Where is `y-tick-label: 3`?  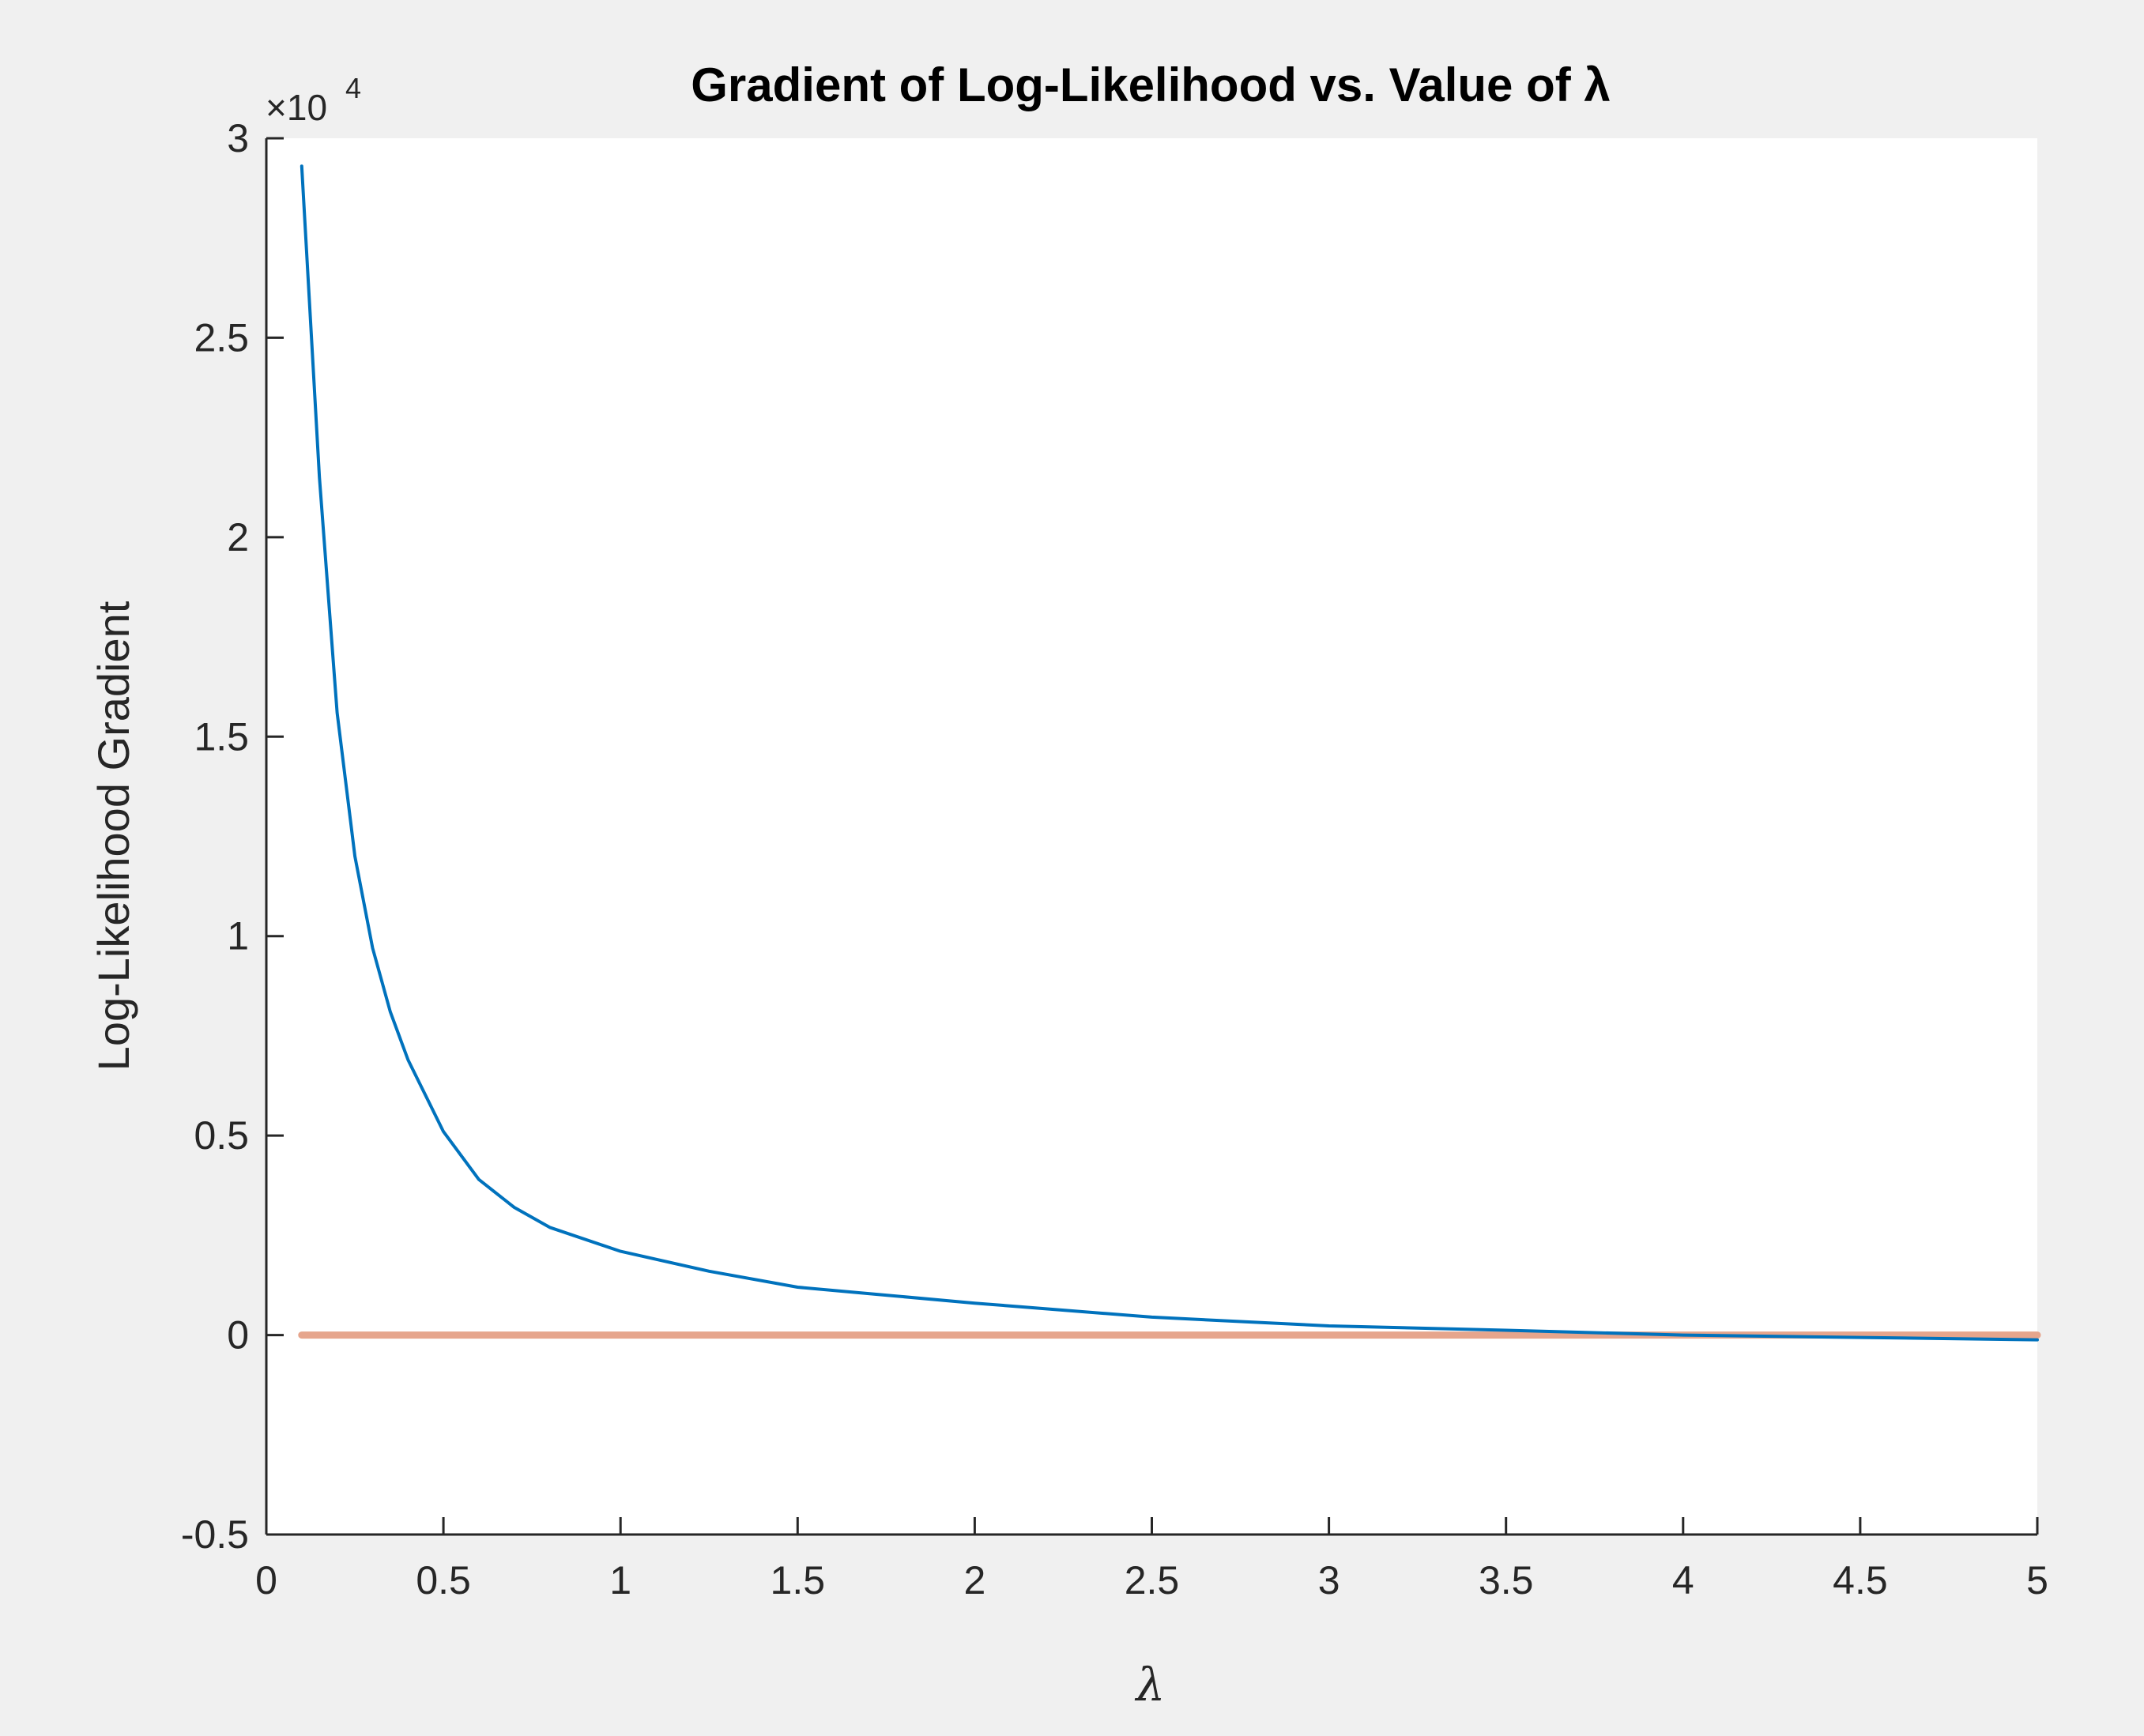 y-tick-label: 3 is located at coordinates (238, 138).